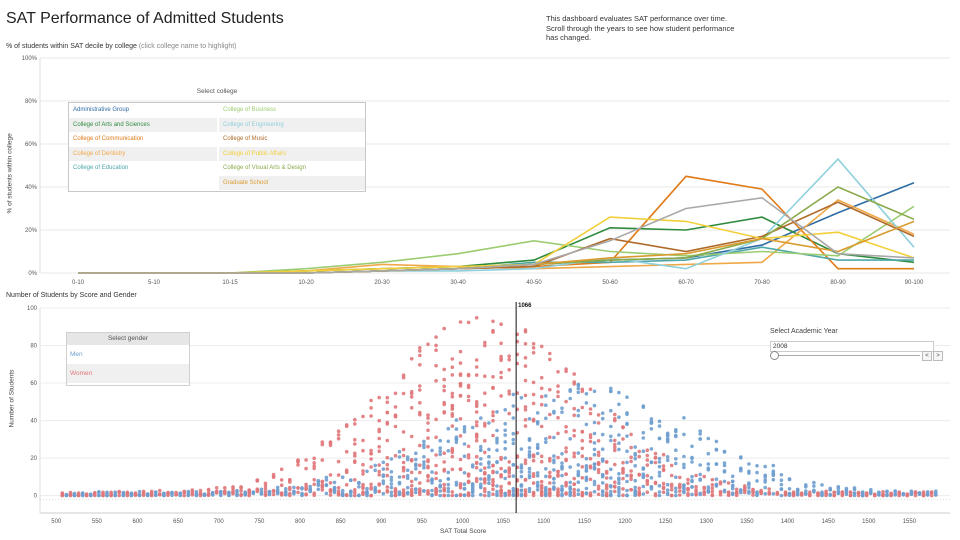  Describe the element at coordinates (264, 168) in the screenshot. I see `college-legend-item: College of Visual Arts & Design` at that location.